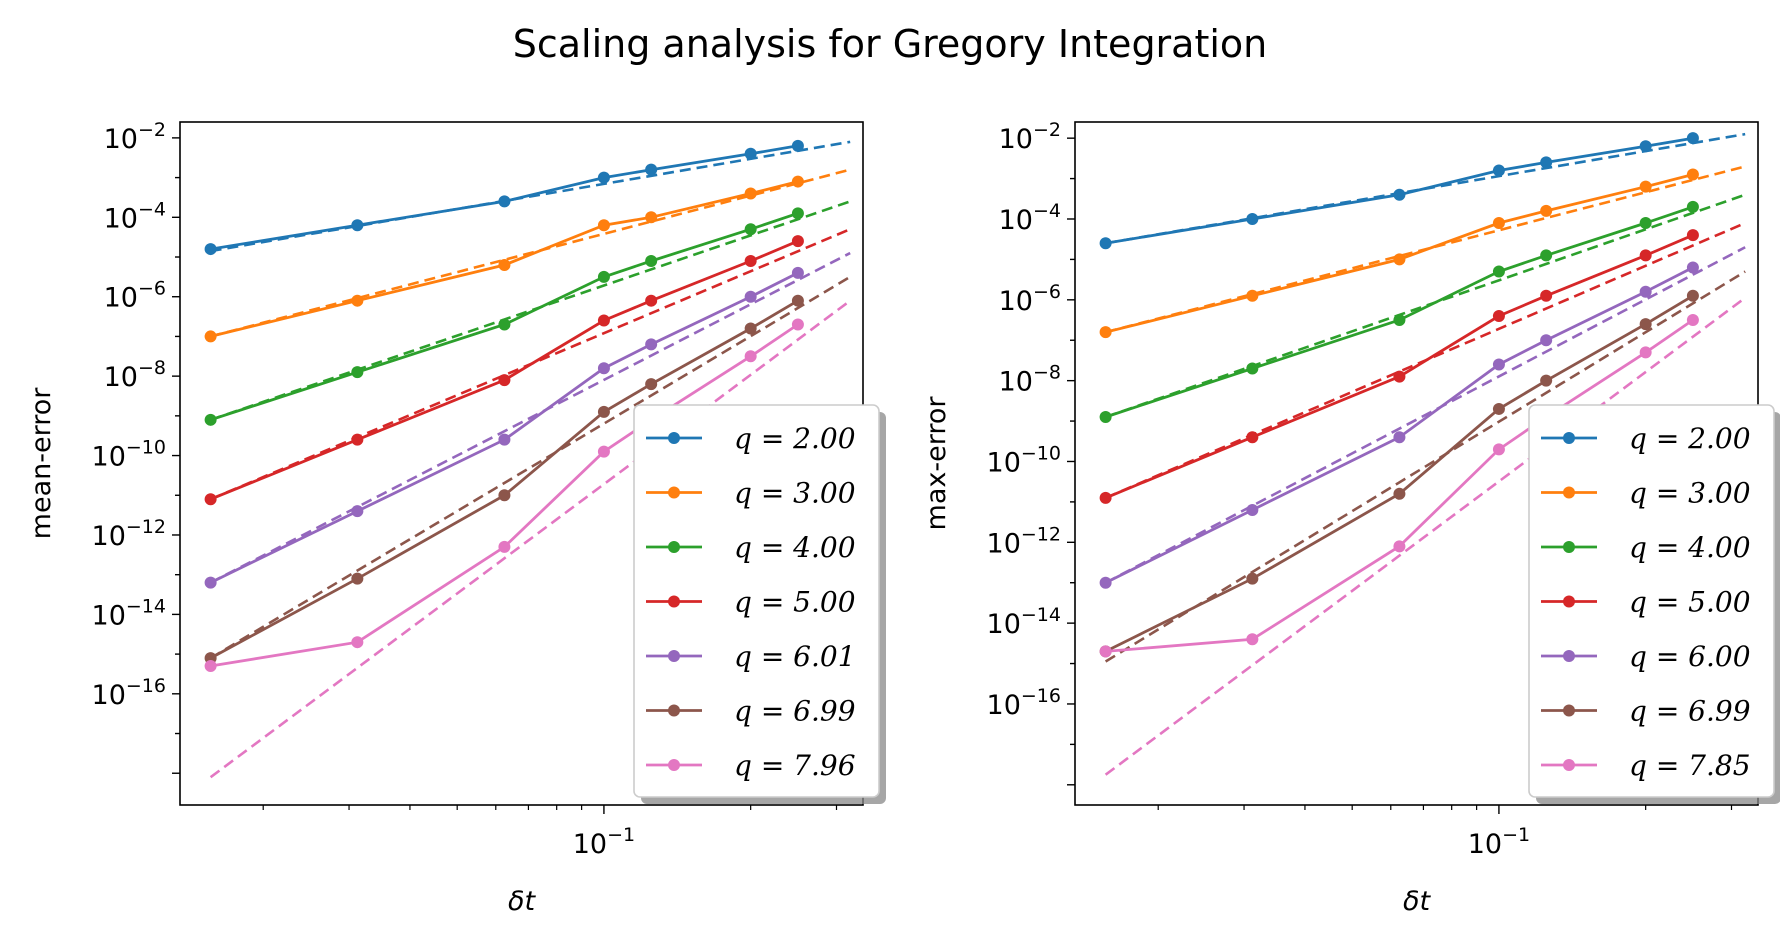 This screenshot has height=945, width=1780. Describe the element at coordinates (1690, 765) in the screenshot. I see `legend-label: q = 7.85` at that location.